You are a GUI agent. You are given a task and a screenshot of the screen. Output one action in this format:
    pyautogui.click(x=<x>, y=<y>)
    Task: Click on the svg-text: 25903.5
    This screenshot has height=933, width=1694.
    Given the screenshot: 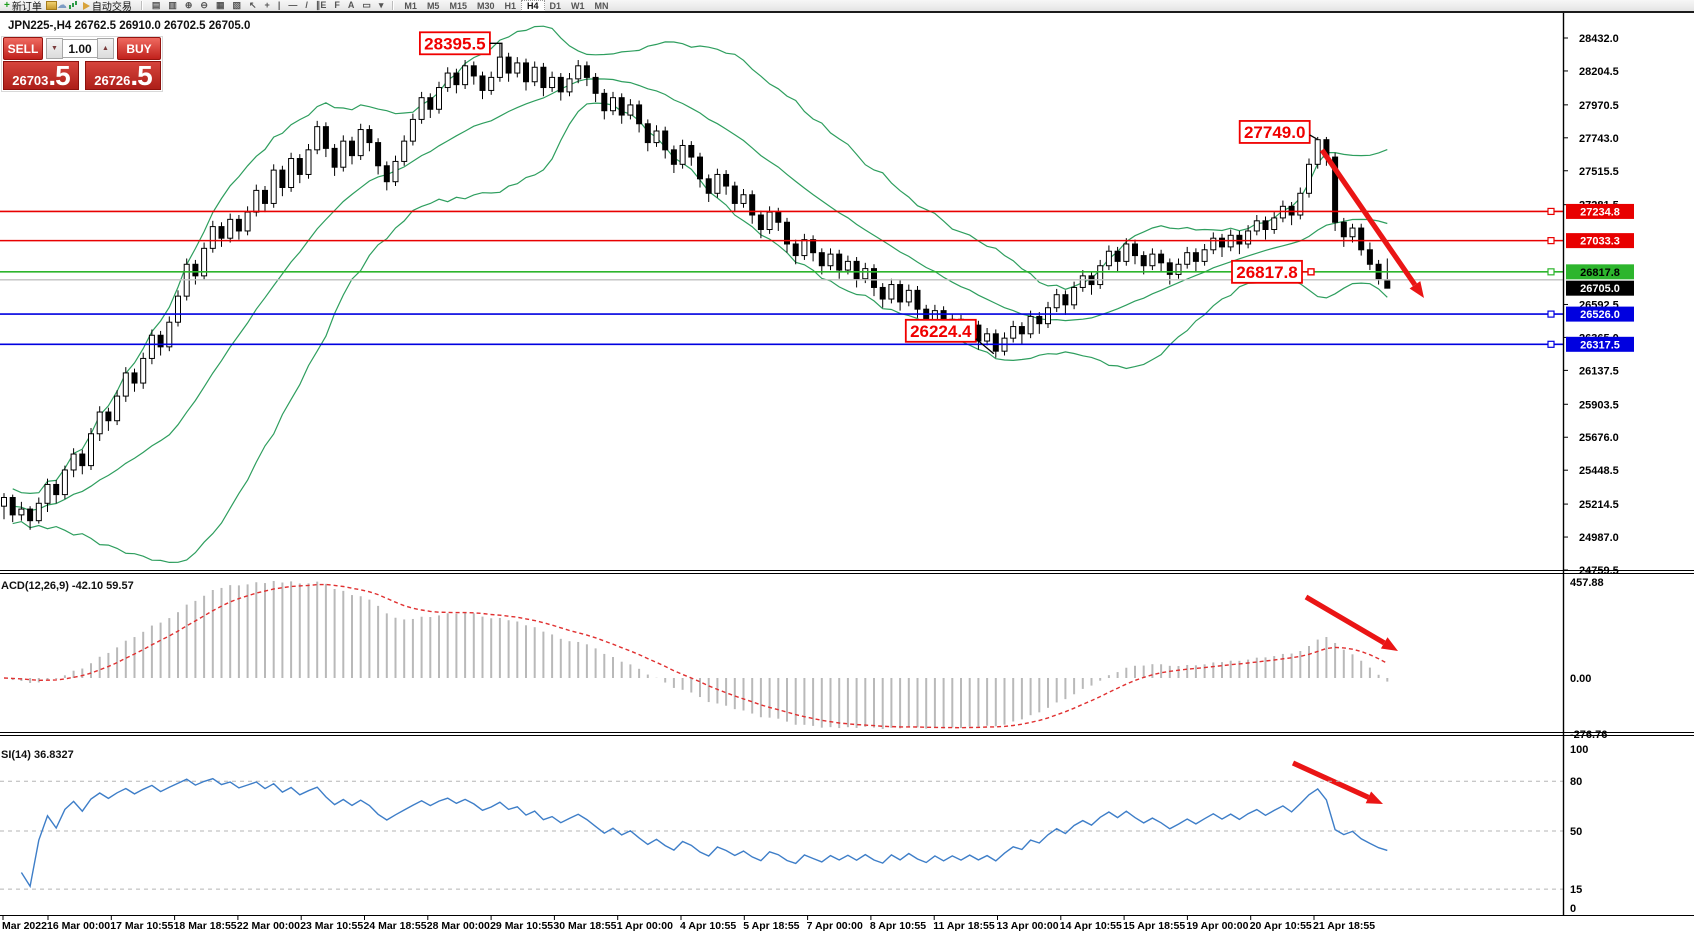 What is the action you would take?
    pyautogui.click(x=1599, y=405)
    